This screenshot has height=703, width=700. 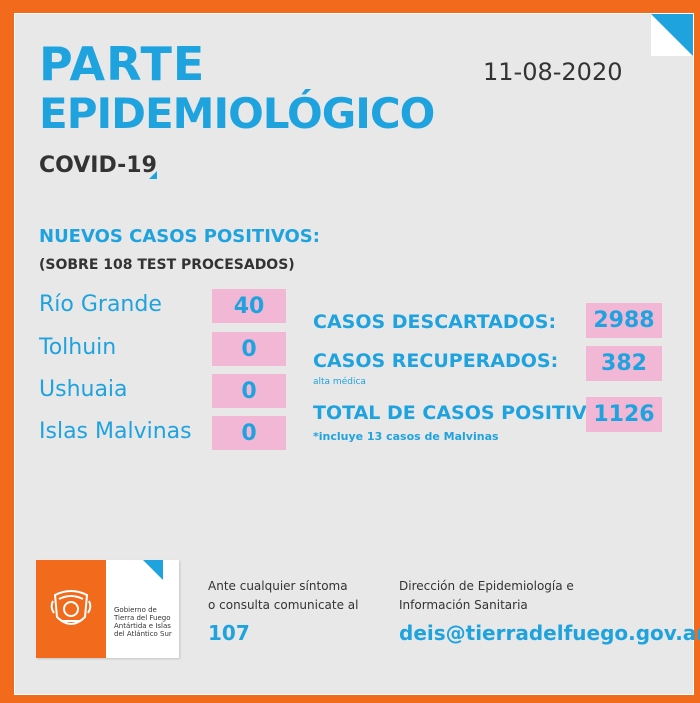 What do you see at coordinates (436, 361) in the screenshot?
I see `recovered-label: CASOS RECUPERADOS:` at bounding box center [436, 361].